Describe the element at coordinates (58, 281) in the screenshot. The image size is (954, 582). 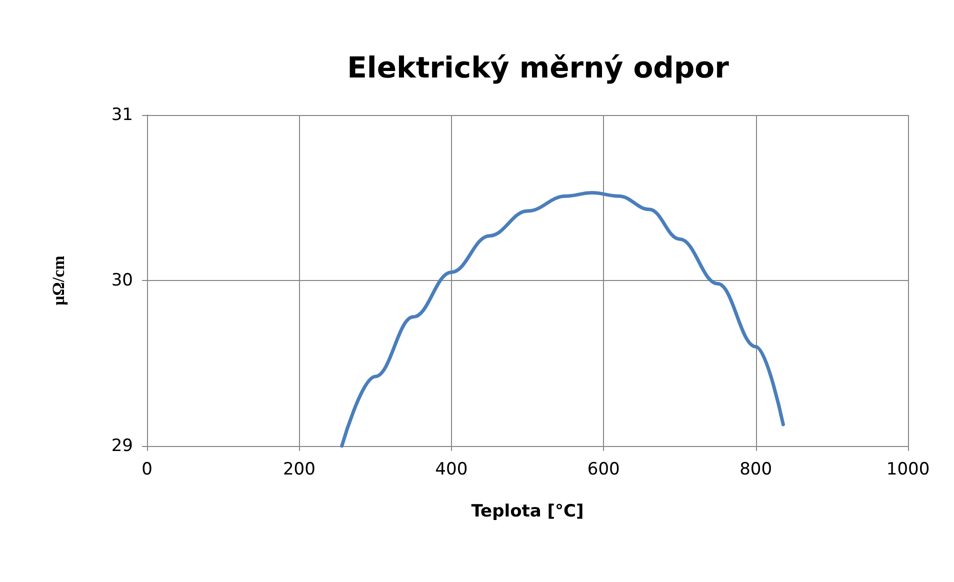
I see `y-axis-title: μΩ/cm` at that location.